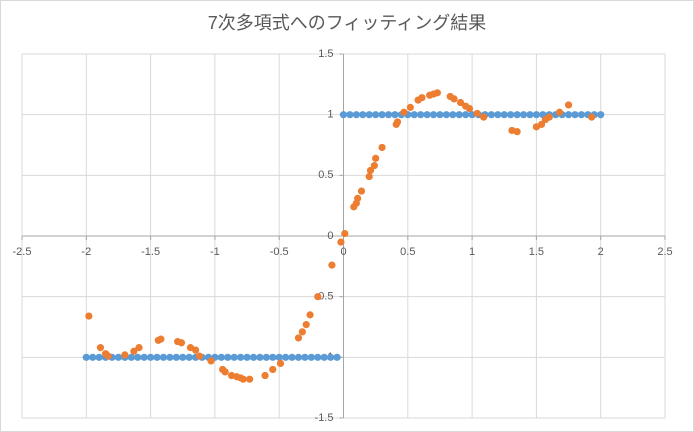  Describe the element at coordinates (536, 252) in the screenshot. I see `x-tick-label: 1.5` at that location.